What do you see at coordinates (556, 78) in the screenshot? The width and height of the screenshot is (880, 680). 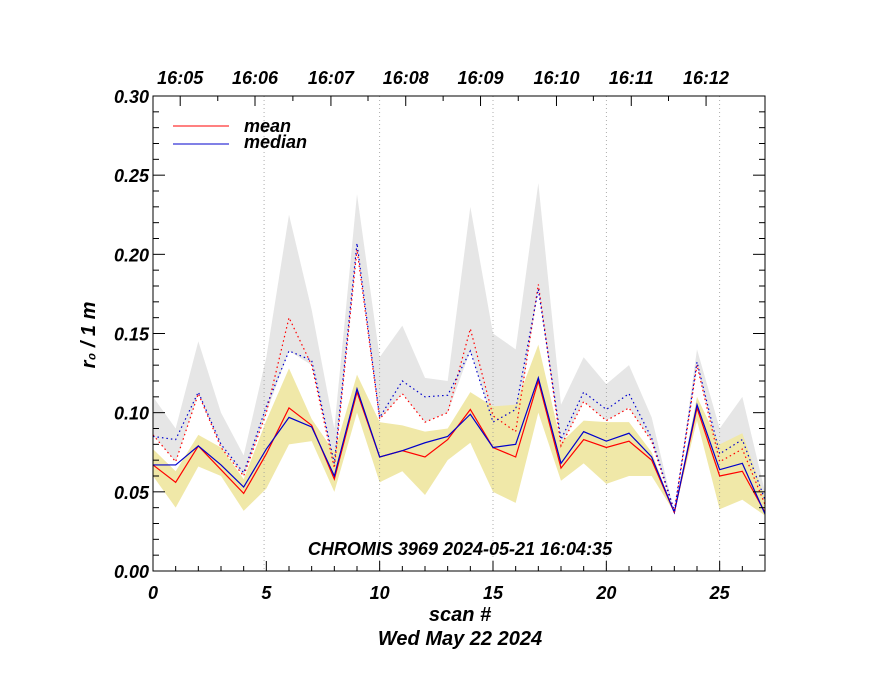 I see `top-axis-label: 16:10` at bounding box center [556, 78].